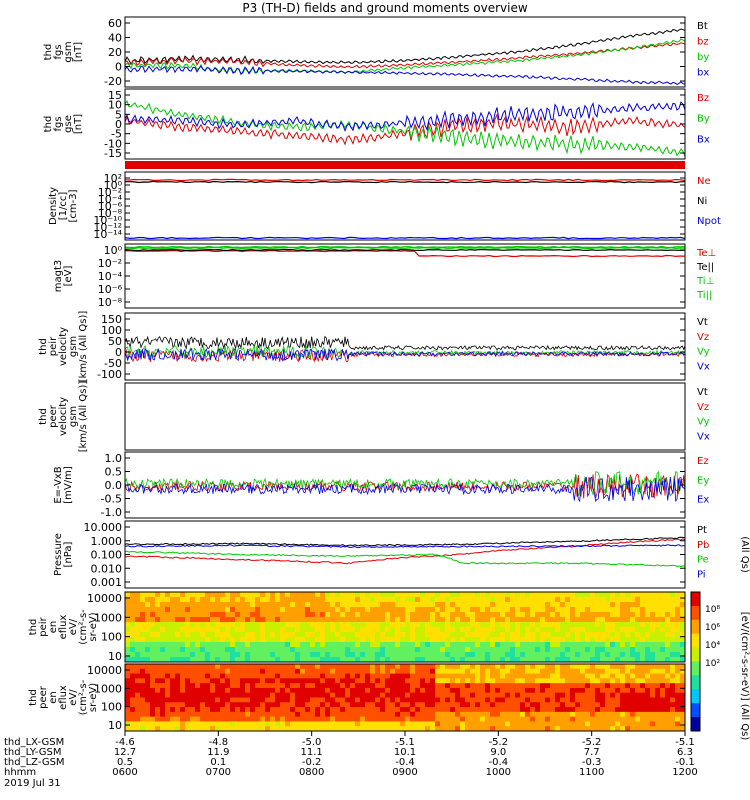  I want to click on y-tick-label: -1.0, so click(111, 512).